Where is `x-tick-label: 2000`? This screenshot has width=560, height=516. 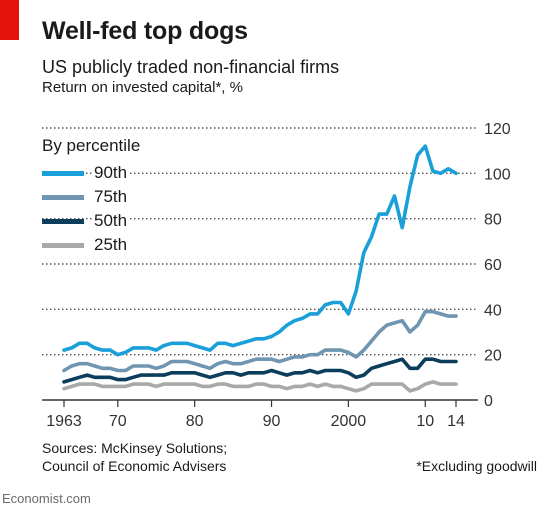
x-tick-label: 2000 is located at coordinates (349, 421).